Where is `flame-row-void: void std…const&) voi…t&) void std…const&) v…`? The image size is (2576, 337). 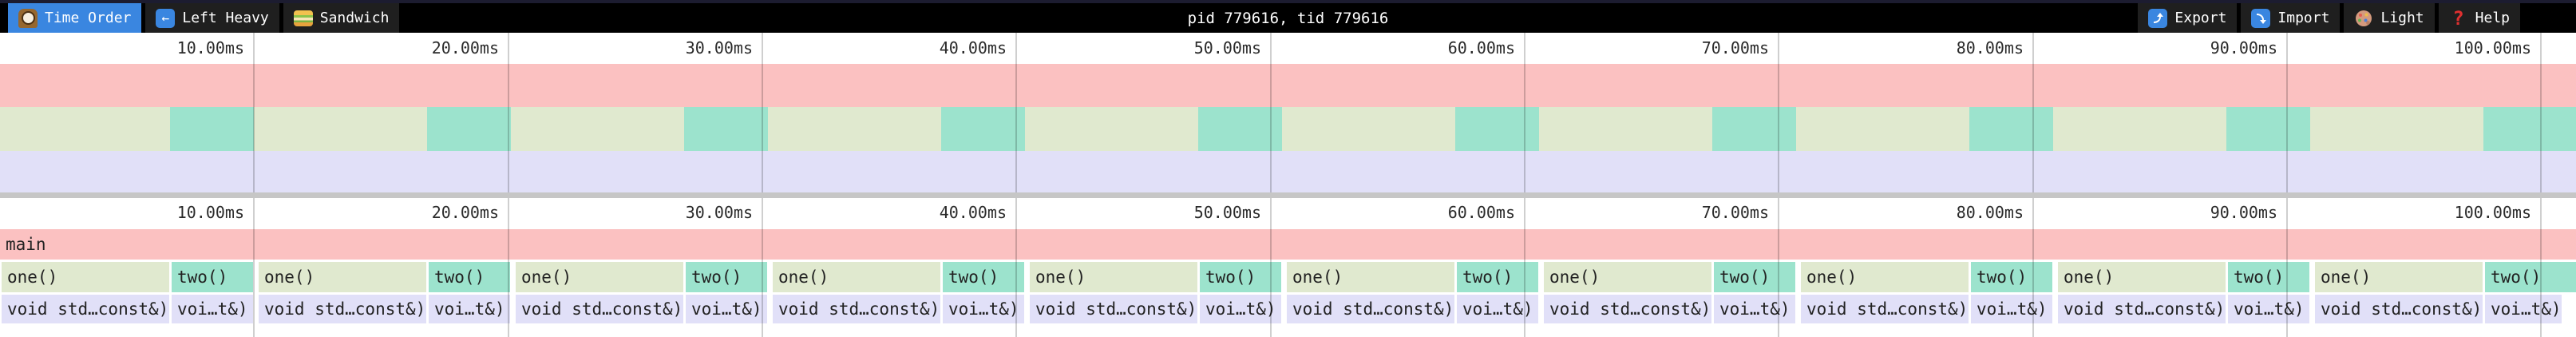
flame-row-void: void std…const&) voi…t&) void std…const&) v… is located at coordinates (1288, 309).